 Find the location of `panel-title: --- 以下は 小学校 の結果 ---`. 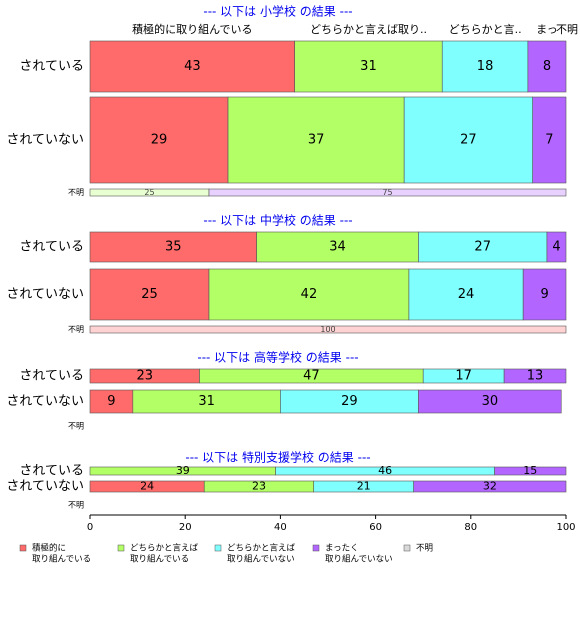

panel-title: --- 以下は 小学校 の結果 --- is located at coordinates (277, 11).